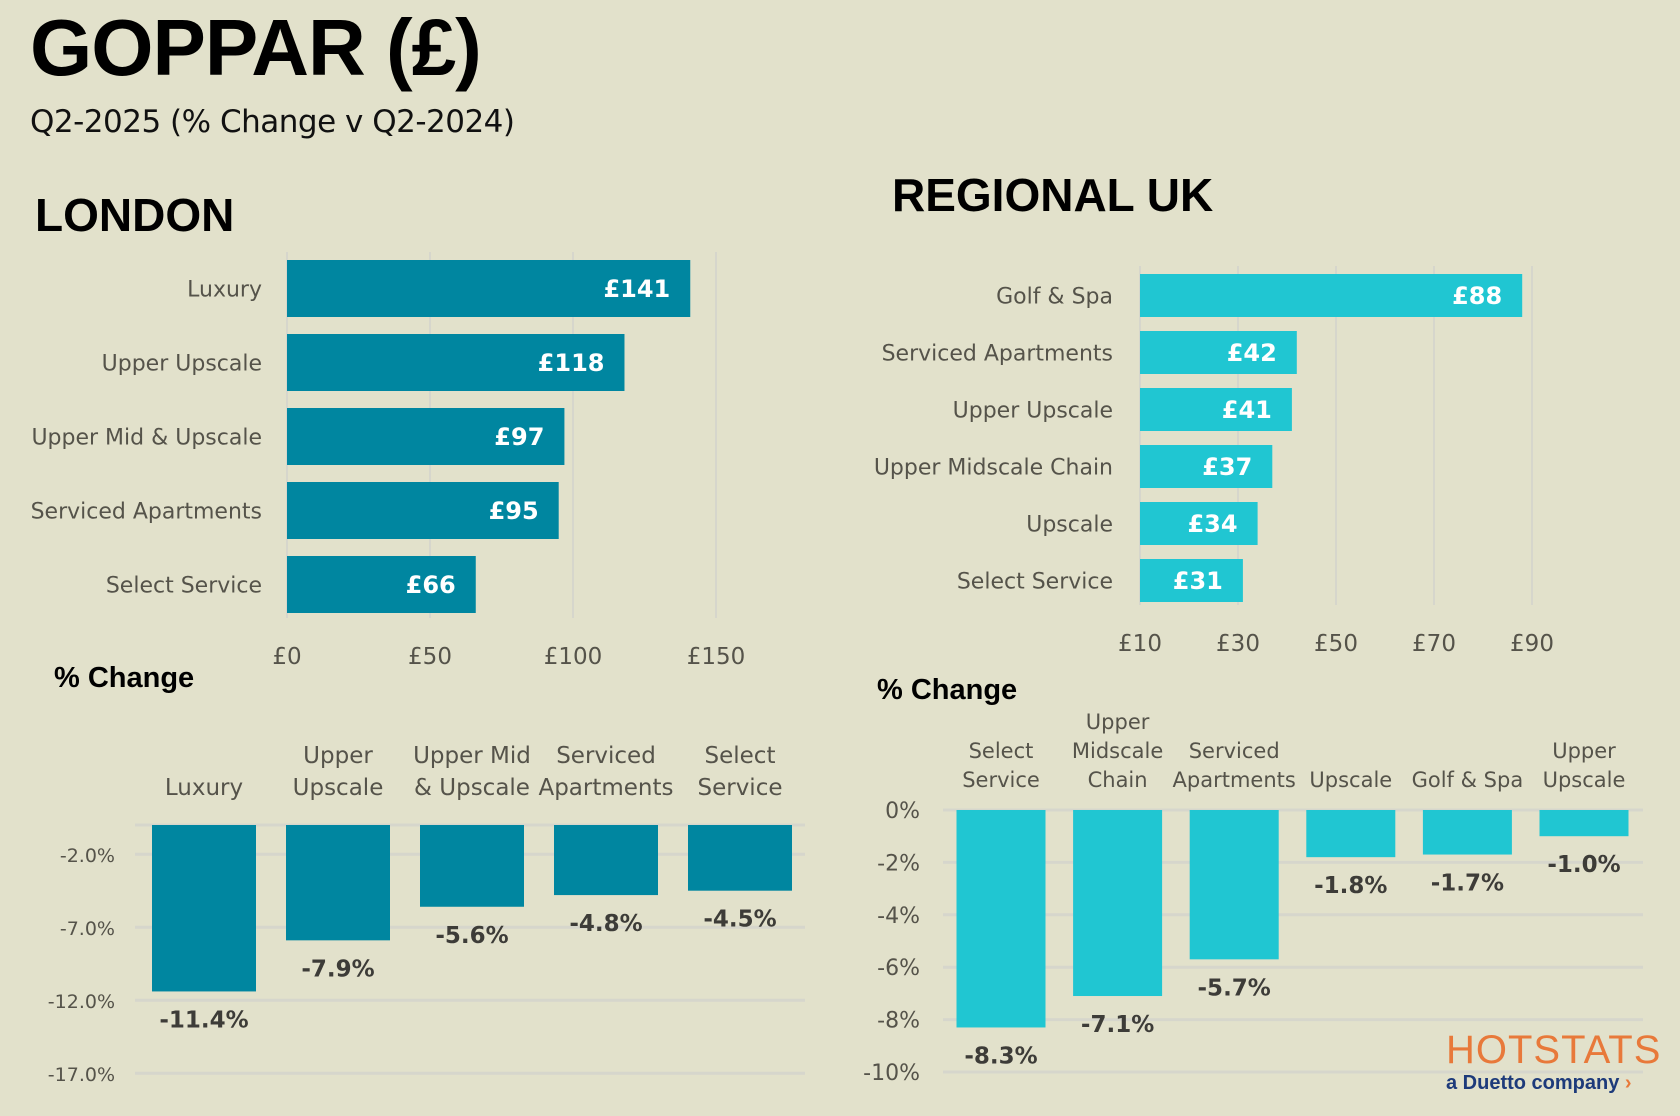  Describe the element at coordinates (514, 511) in the screenshot. I see `london-goppar-data-label: £95` at that location.